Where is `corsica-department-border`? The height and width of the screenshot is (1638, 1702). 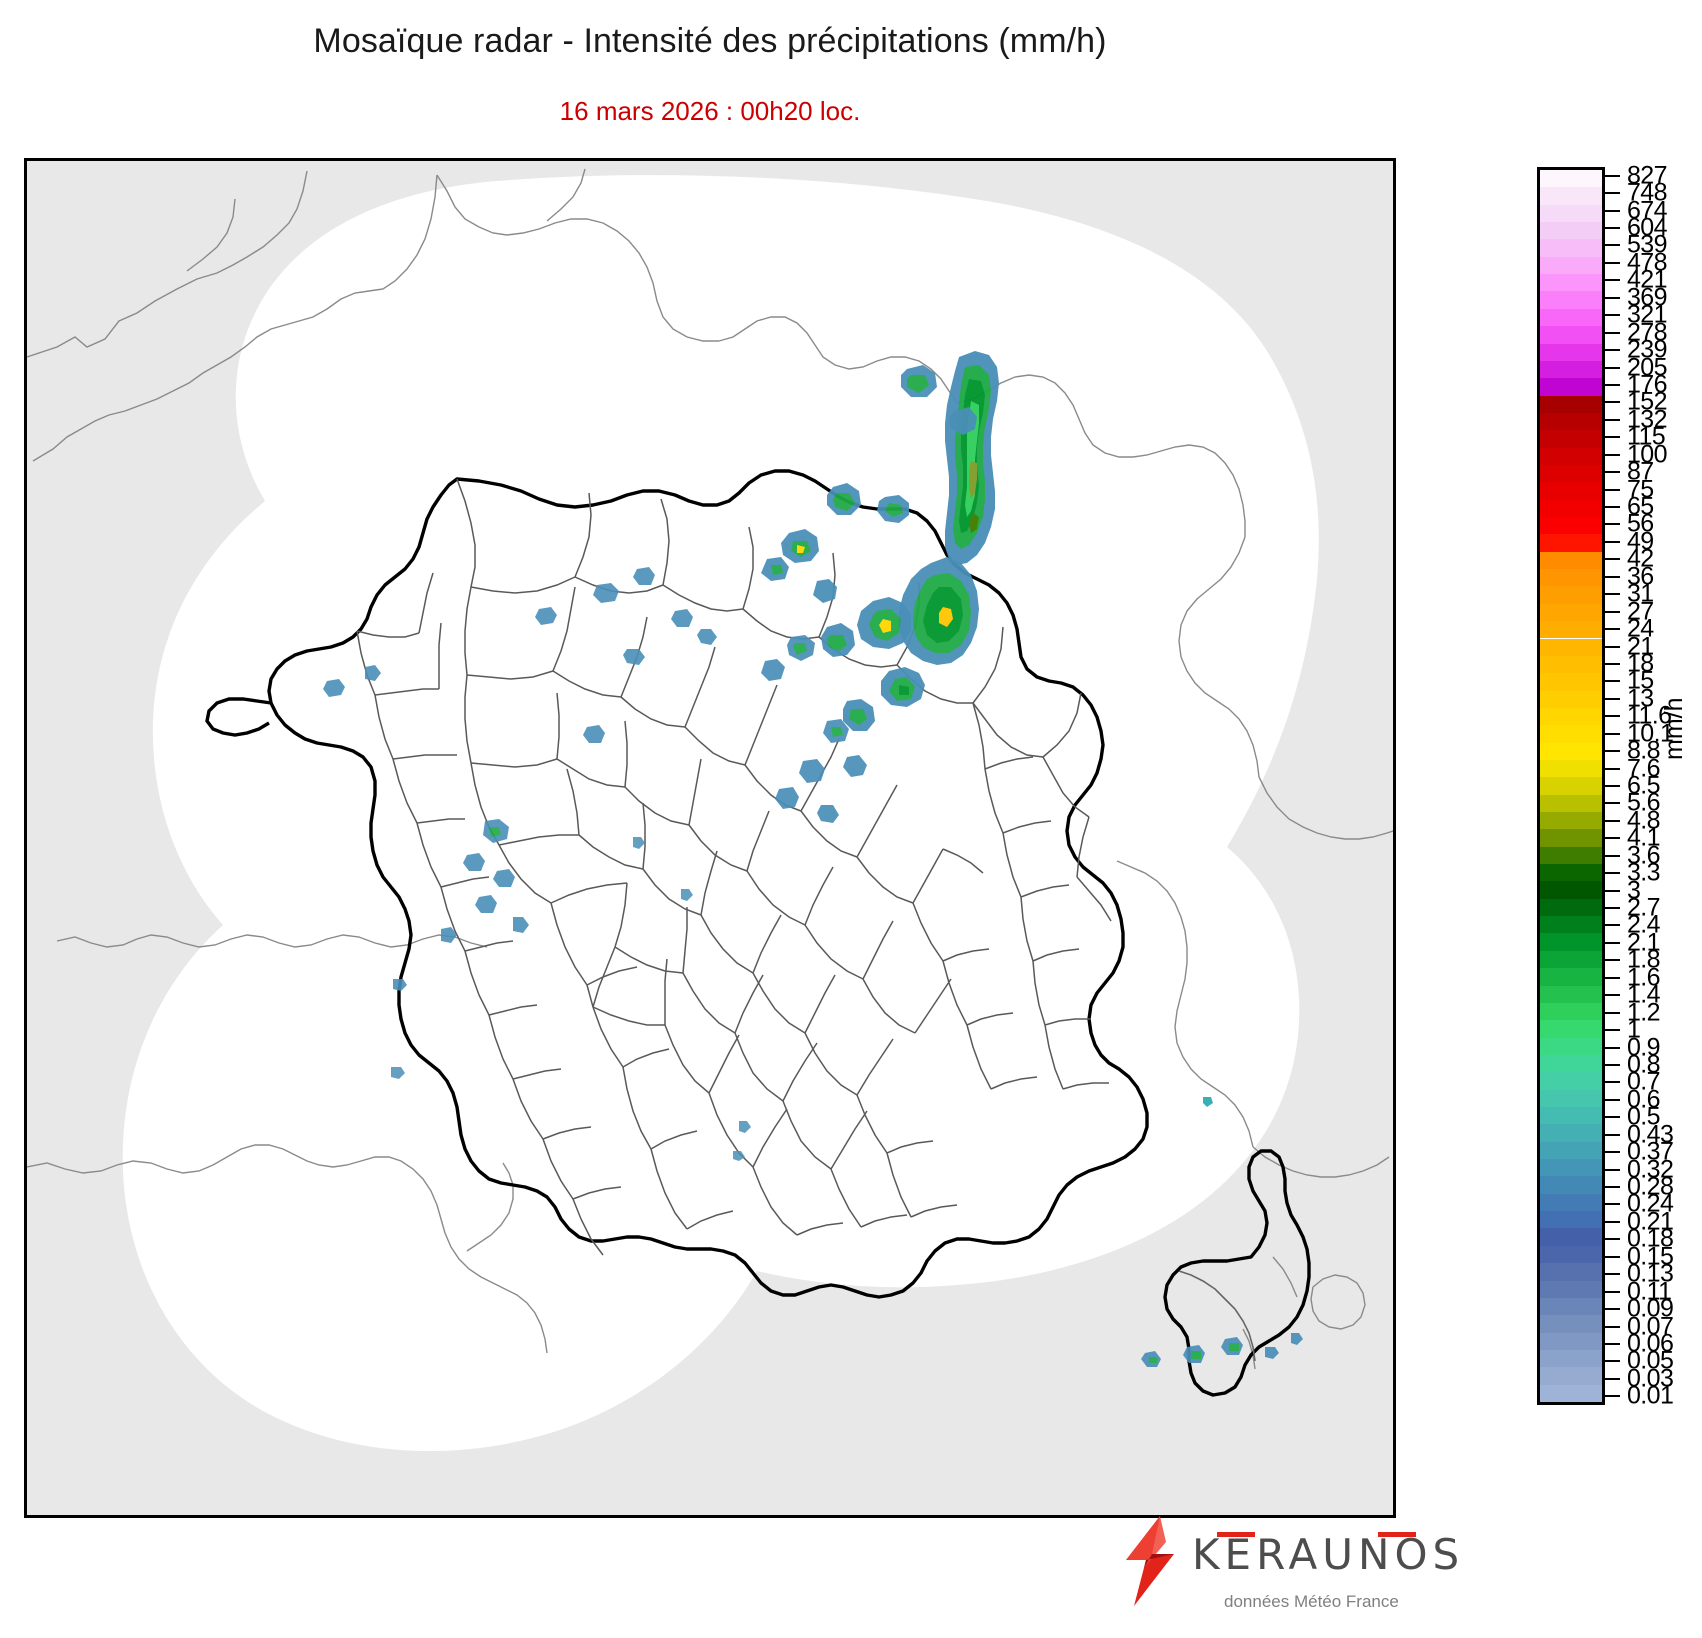
corsica-department-border is located at coordinates (1217, 1316).